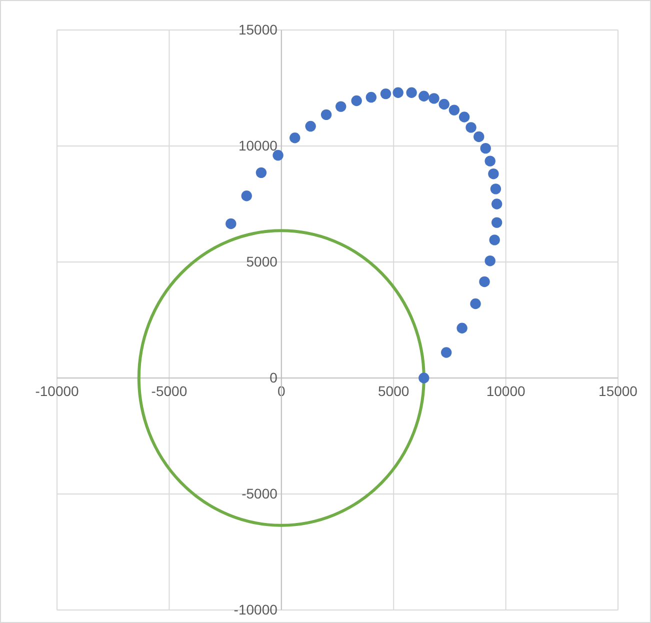 This screenshot has width=651, height=623. I want to click on y-tick-label: -10000, so click(256, 609).